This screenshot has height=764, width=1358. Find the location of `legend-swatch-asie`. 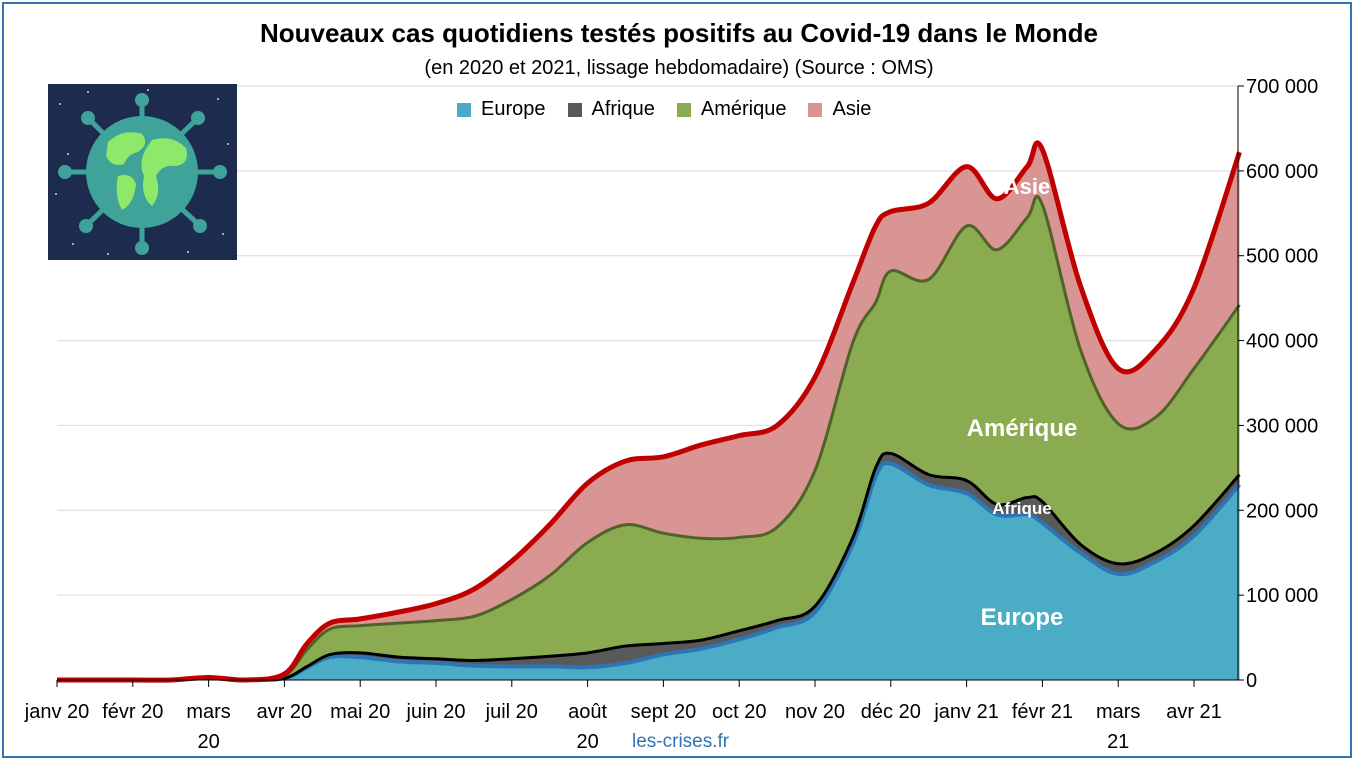

legend-swatch-asie is located at coordinates (815, 109).